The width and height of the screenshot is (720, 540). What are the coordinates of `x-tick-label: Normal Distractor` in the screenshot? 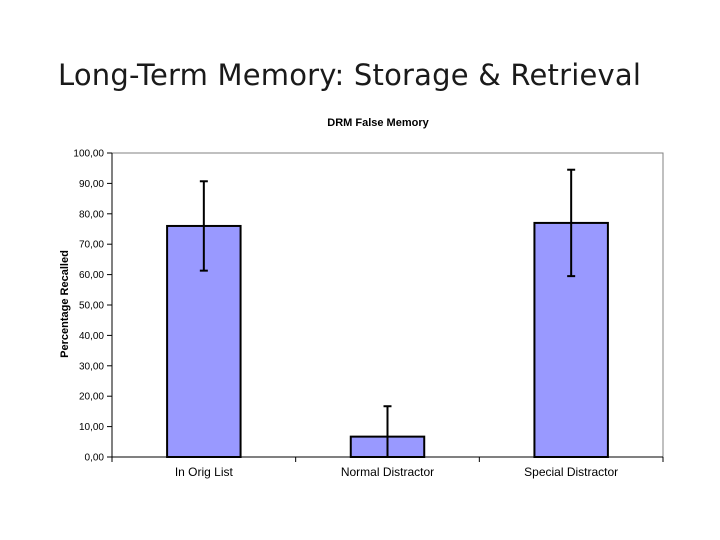 It's located at (387, 472).